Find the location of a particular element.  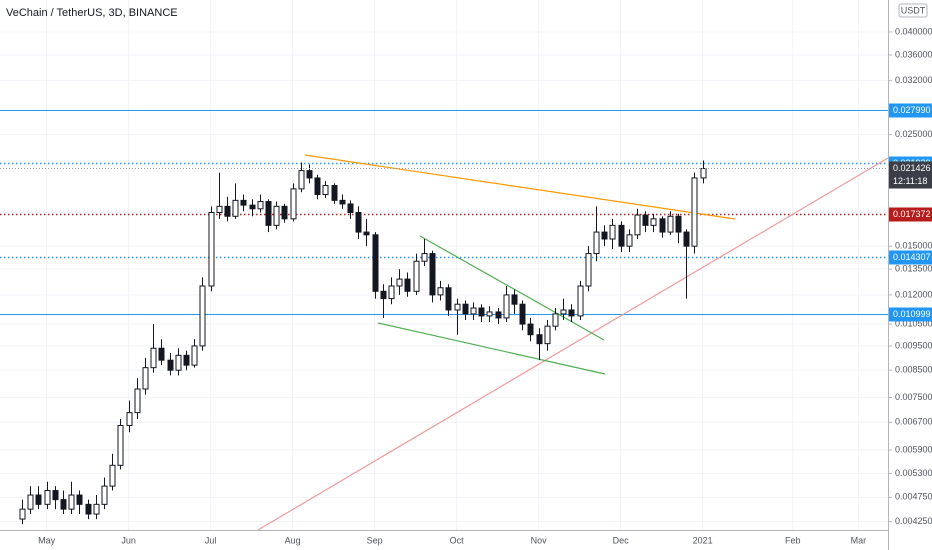

y-tick-label: 0.036000 is located at coordinates (913, 54).